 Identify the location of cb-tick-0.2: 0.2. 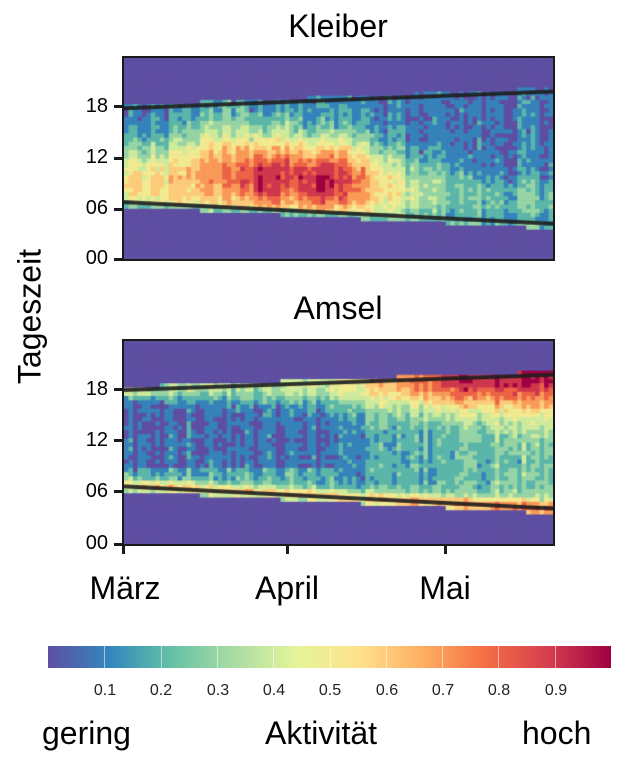
(161, 690).